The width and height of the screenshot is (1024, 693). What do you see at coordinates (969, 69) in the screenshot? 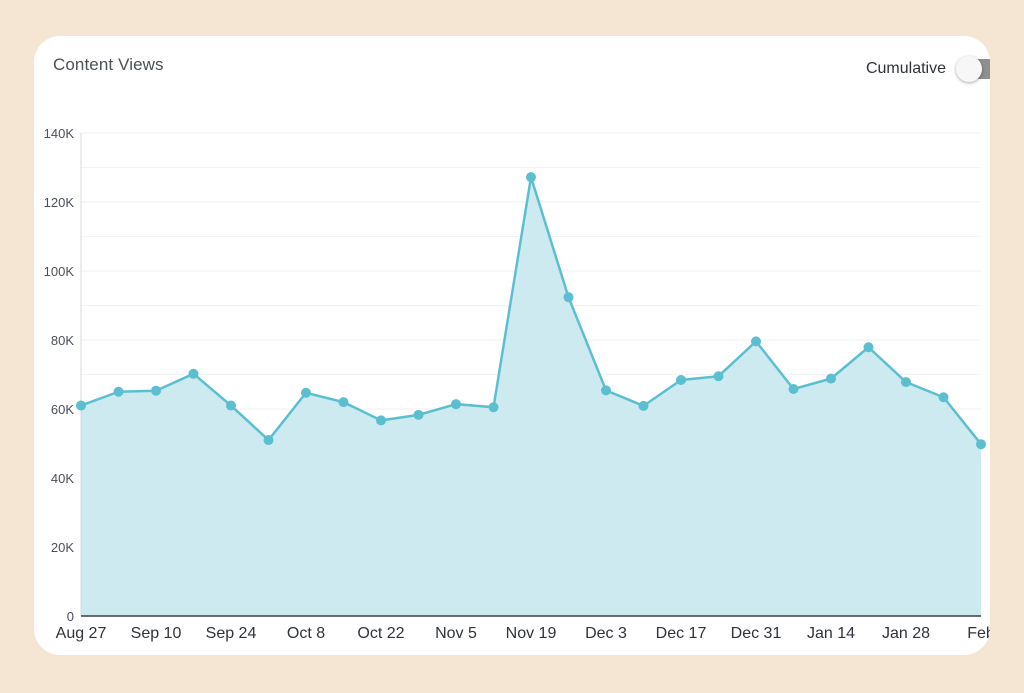
I see `toggle-knob` at bounding box center [969, 69].